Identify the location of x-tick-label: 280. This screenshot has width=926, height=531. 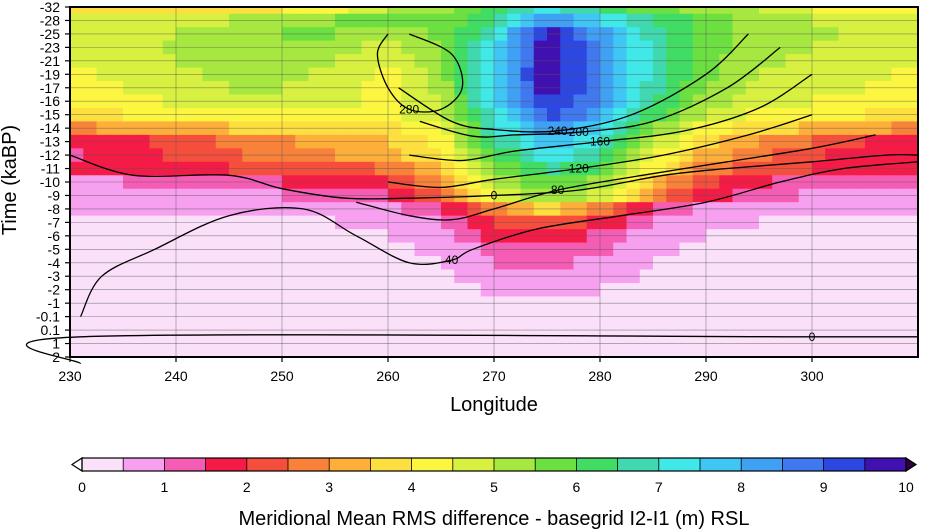
(600, 376).